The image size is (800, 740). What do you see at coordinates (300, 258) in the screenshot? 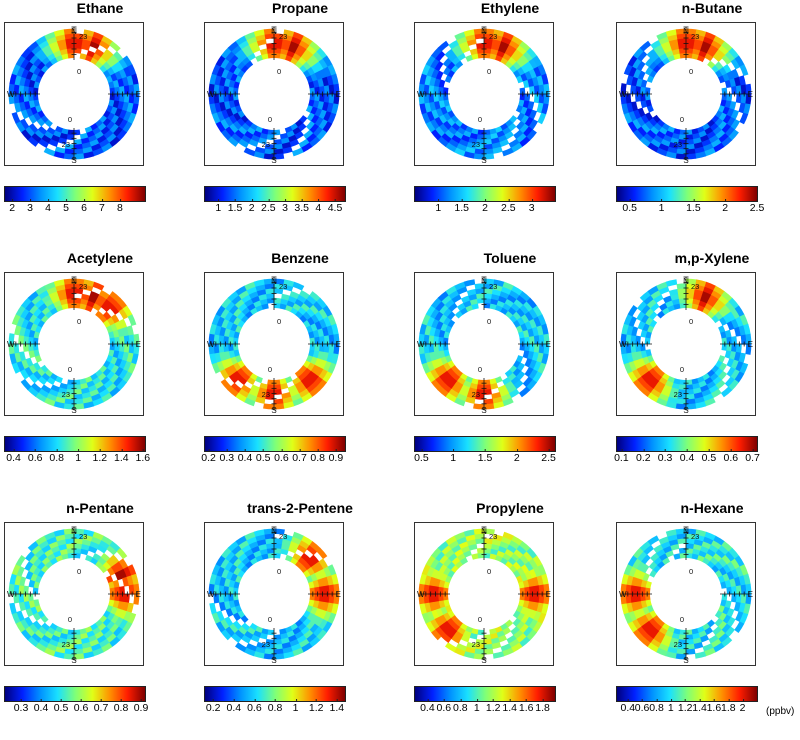
I see `panel-title: Benzene` at bounding box center [300, 258].